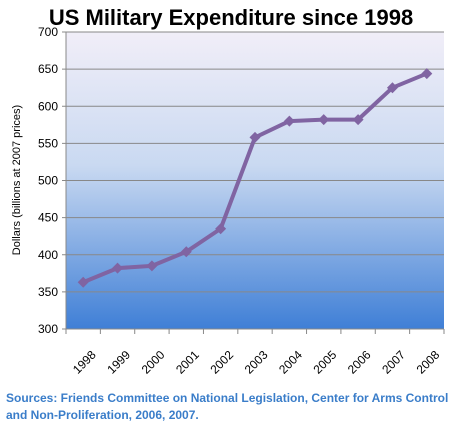 Image resolution: width=453 pixels, height=431 pixels. I want to click on source-line-2: and Non-Proliferation, 2006, 2007., so click(102, 415).